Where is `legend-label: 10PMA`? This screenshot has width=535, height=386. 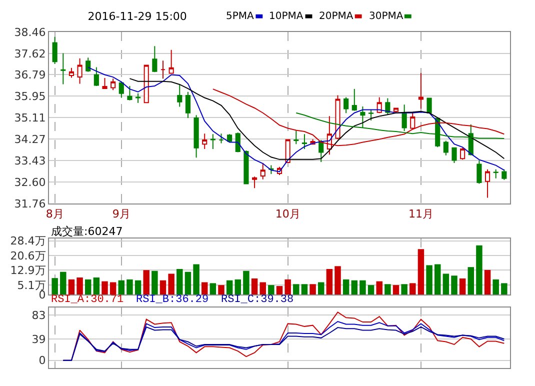
legend-label: 10PMA is located at coordinates (286, 16).